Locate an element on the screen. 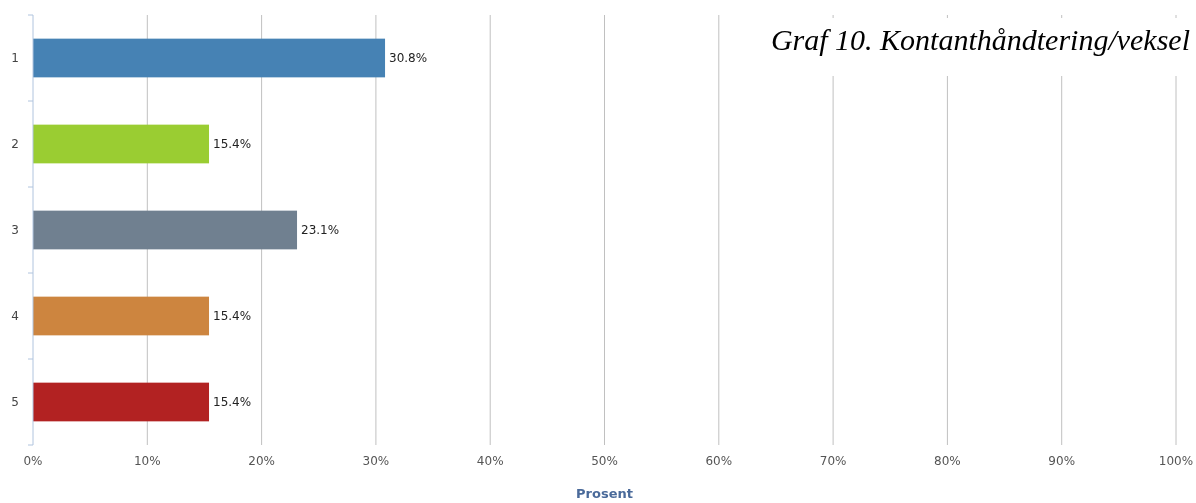 This screenshot has height=503, width=1196. x-tick-label: 100% is located at coordinates (1176, 461).